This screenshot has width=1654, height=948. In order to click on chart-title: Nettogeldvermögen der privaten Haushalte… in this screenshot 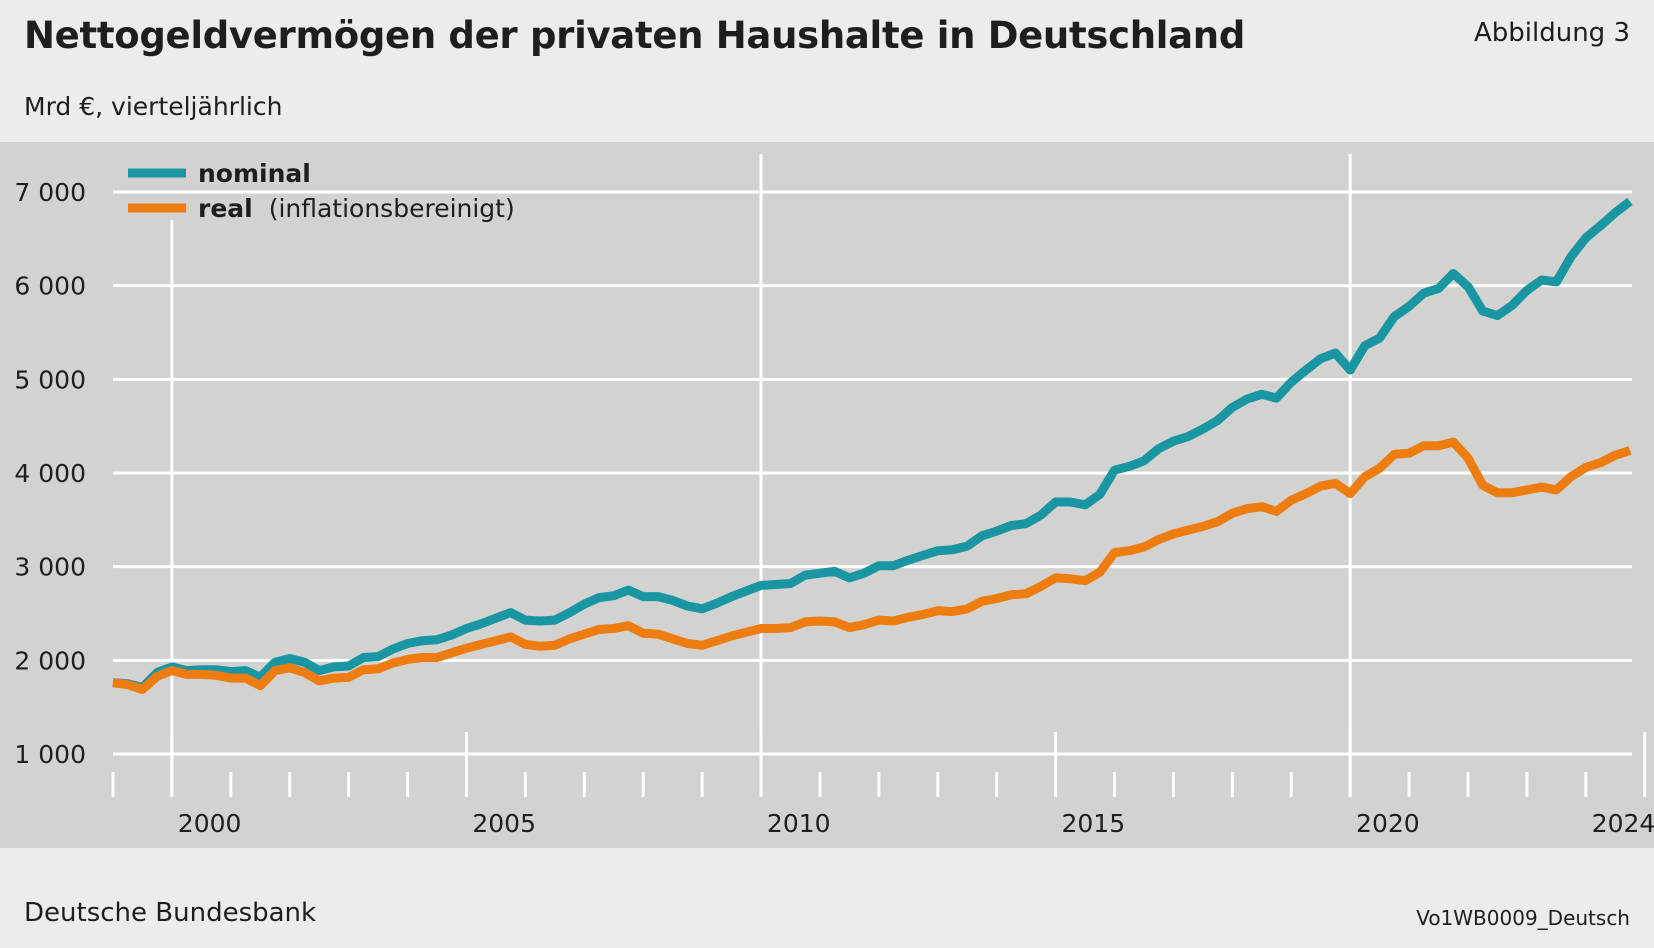, I will do `click(635, 35)`.